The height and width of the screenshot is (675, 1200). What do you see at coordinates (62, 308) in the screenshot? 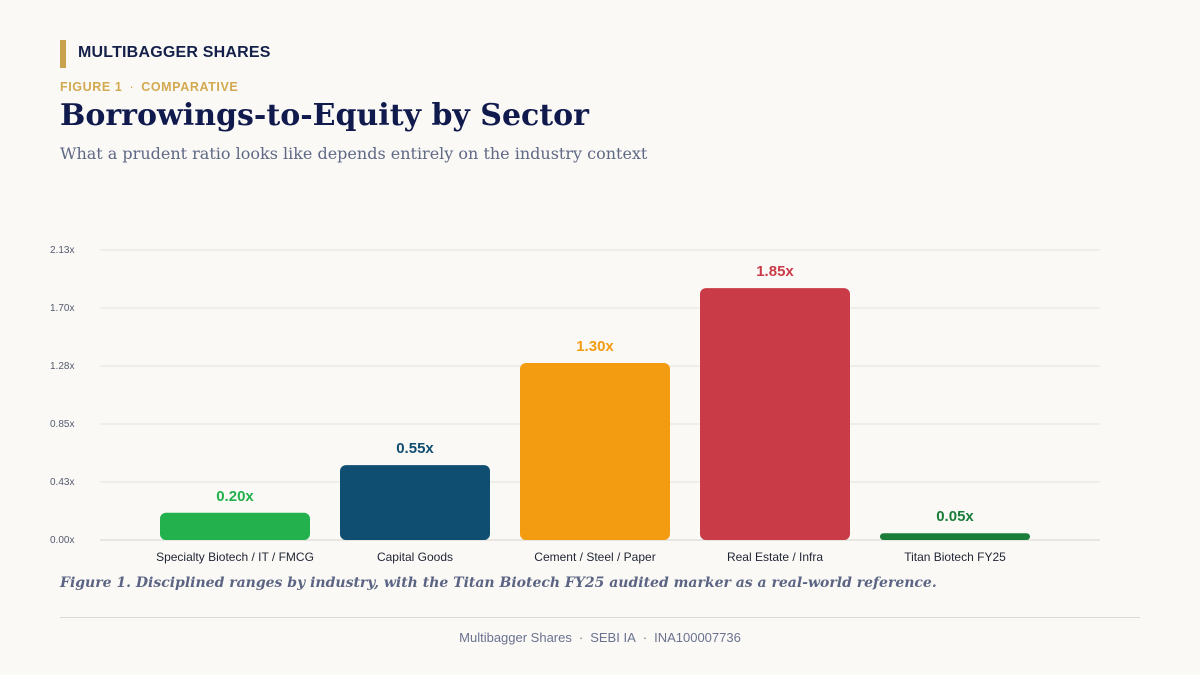
I see `y-tick-label: 1.70x` at bounding box center [62, 308].